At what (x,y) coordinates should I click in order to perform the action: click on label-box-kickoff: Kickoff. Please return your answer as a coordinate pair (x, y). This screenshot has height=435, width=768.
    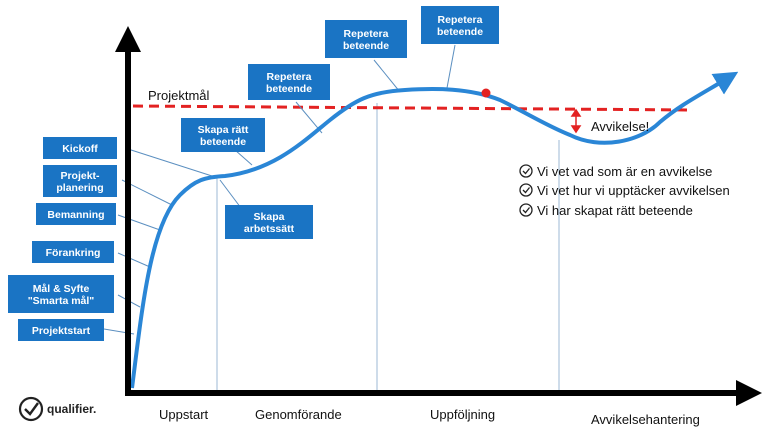
    Looking at the image, I should click on (80, 148).